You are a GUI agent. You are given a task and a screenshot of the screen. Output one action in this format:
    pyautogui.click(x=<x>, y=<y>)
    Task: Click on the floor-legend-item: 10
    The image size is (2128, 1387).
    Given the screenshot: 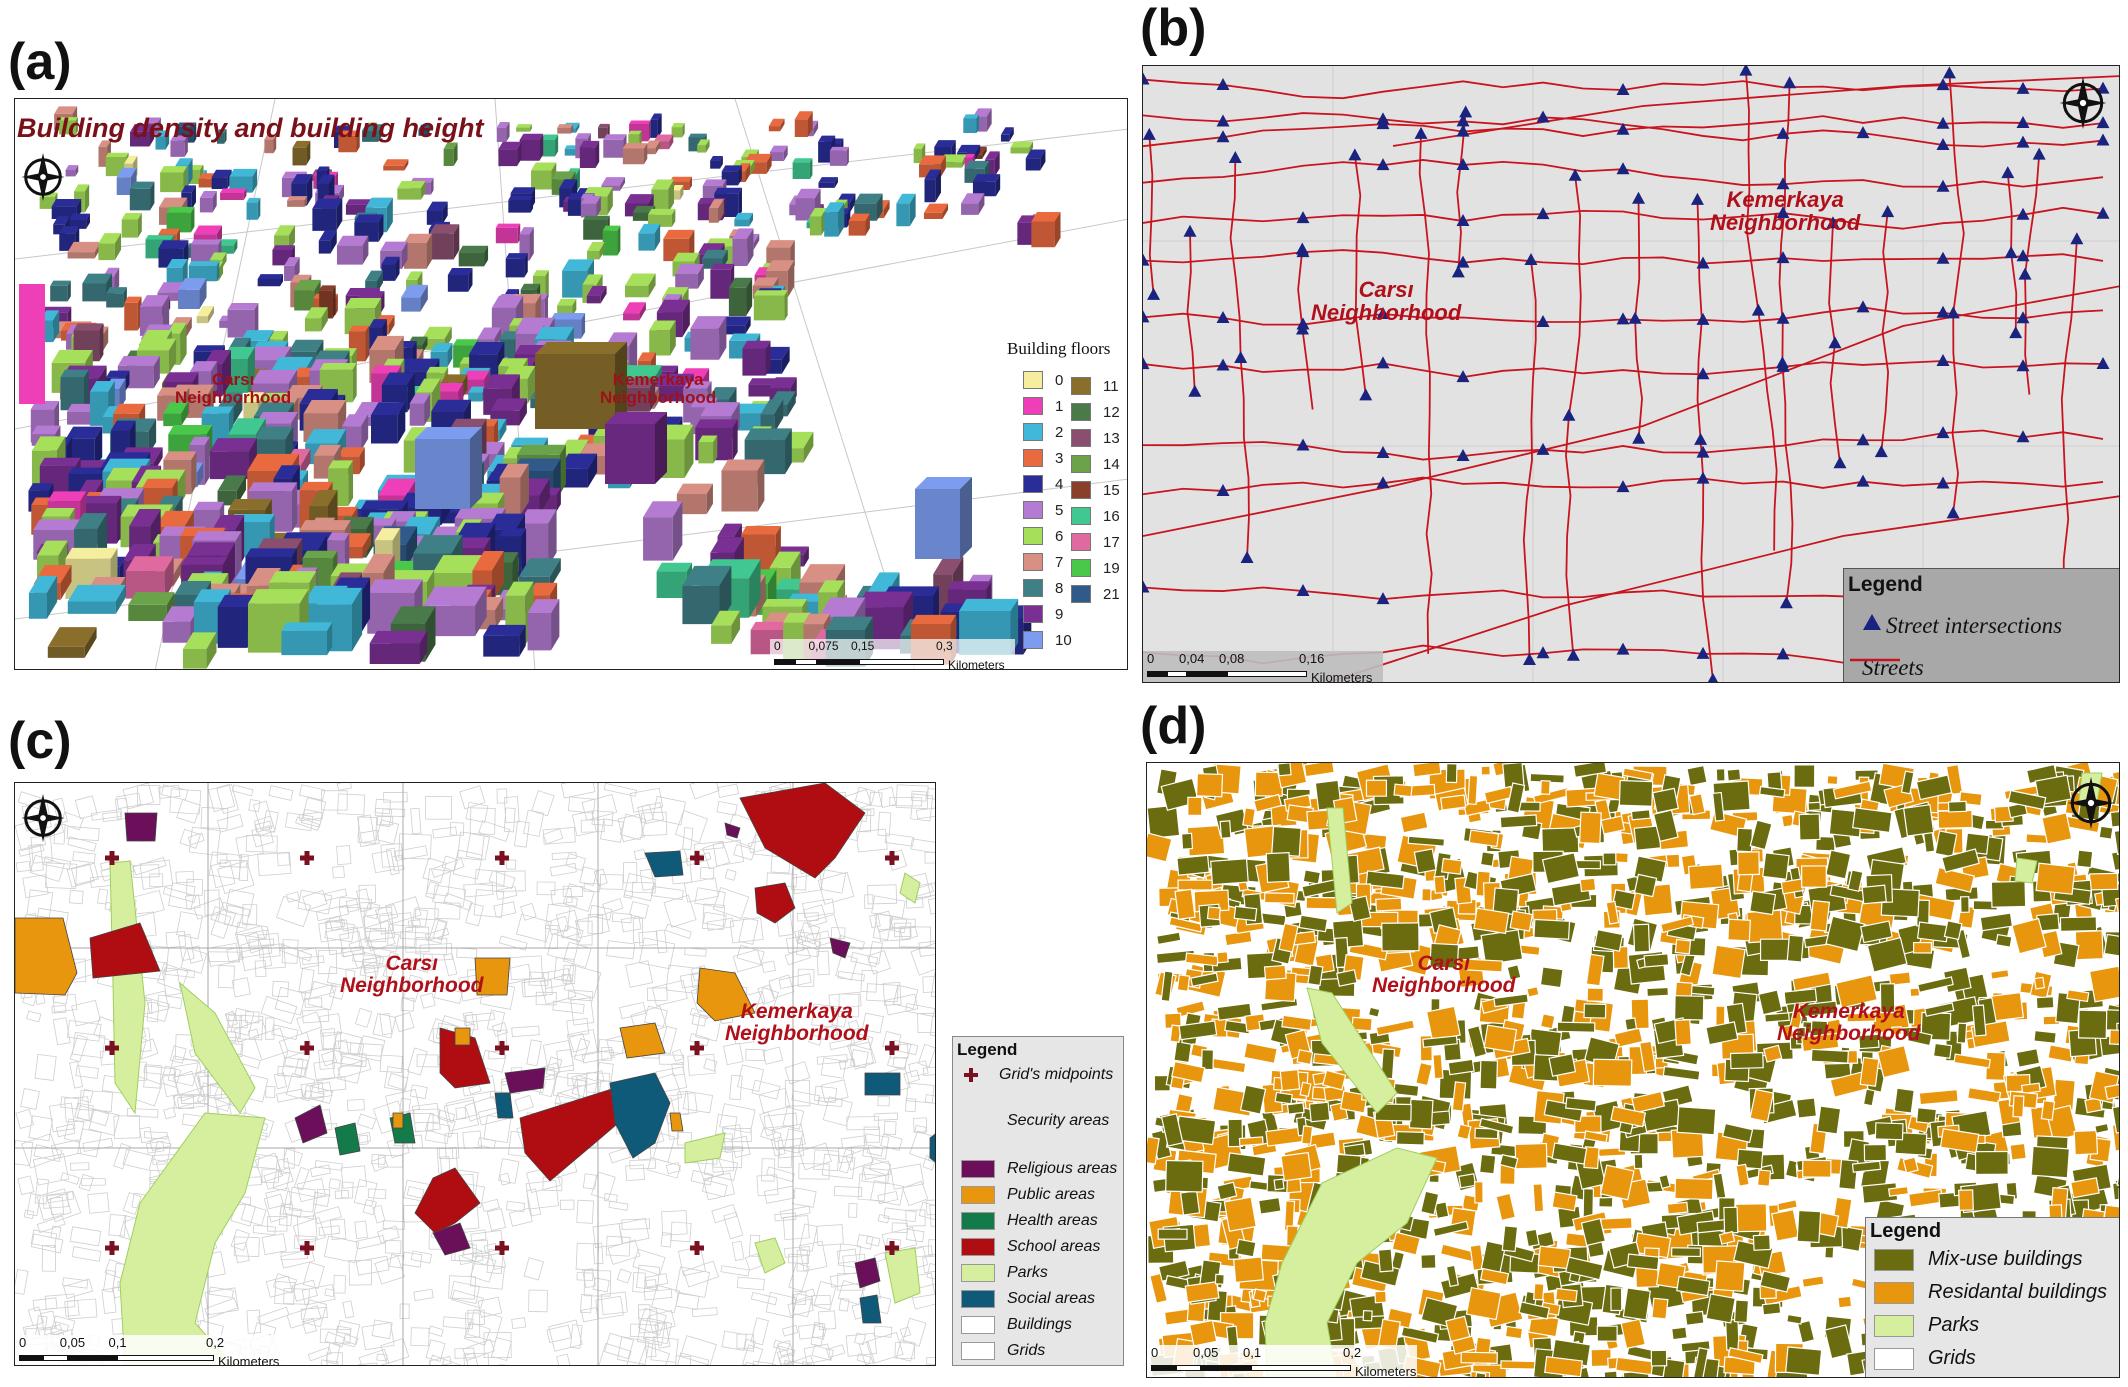 What is the action you would take?
    pyautogui.click(x=1047, y=640)
    